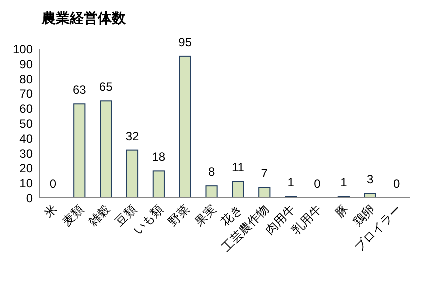  What do you see at coordinates (364, 216) in the screenshot?
I see `x-tick-label: 鶏卵` at bounding box center [364, 216].